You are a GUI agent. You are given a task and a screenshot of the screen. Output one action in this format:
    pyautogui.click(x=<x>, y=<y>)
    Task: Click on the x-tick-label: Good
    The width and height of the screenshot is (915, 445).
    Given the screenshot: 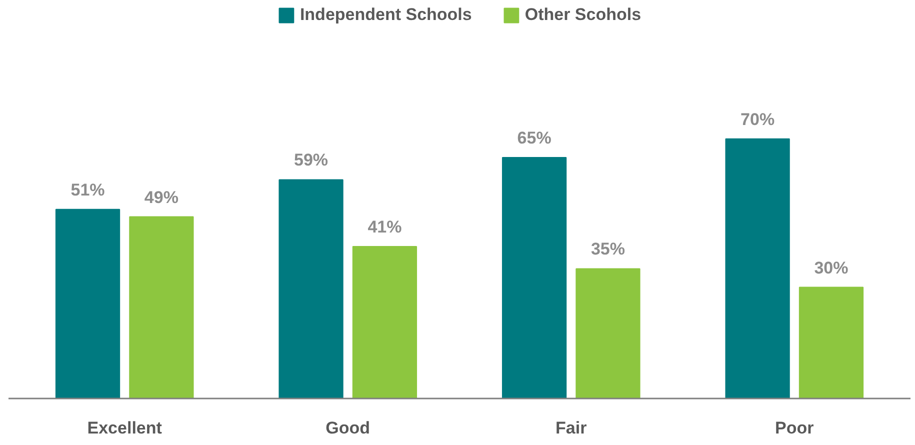 What is the action you would take?
    pyautogui.click(x=348, y=428)
    